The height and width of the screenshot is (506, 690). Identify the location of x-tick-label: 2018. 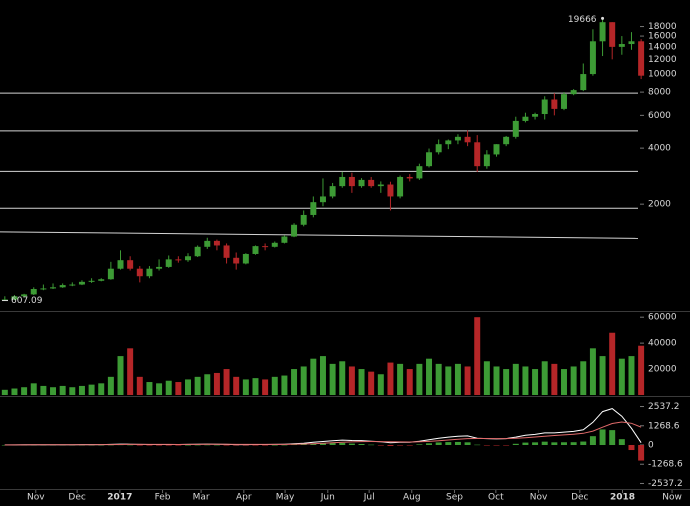
(622, 498).